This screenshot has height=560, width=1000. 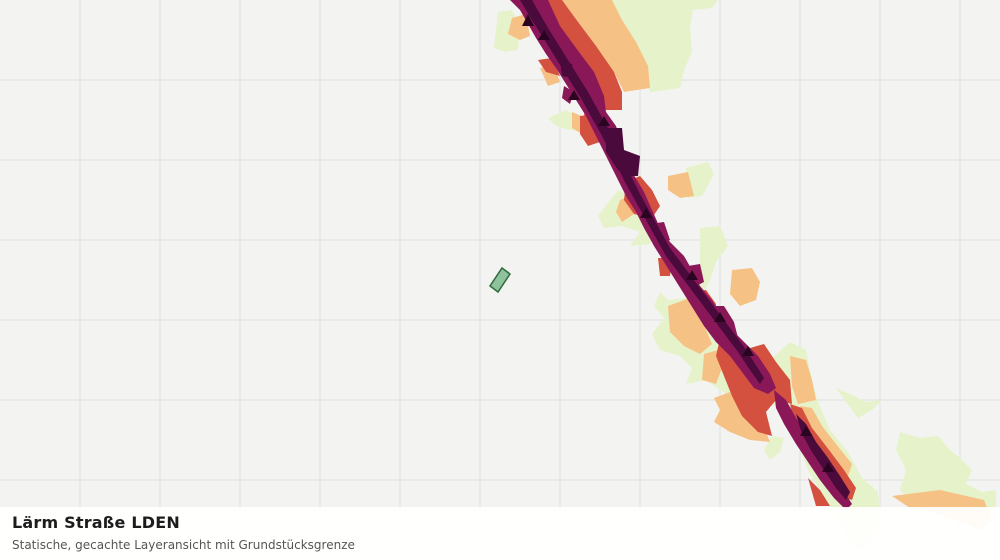 I want to click on parcel-boundary, so click(x=500, y=280).